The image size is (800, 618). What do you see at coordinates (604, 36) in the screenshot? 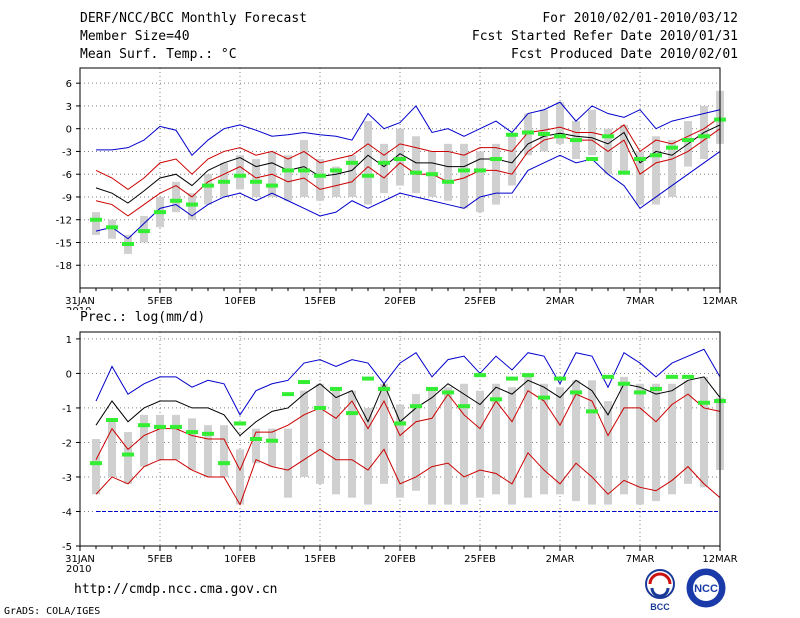
I see `fcst-started-date: Fcst Started Refer Date 2010/01/31` at bounding box center [604, 36].